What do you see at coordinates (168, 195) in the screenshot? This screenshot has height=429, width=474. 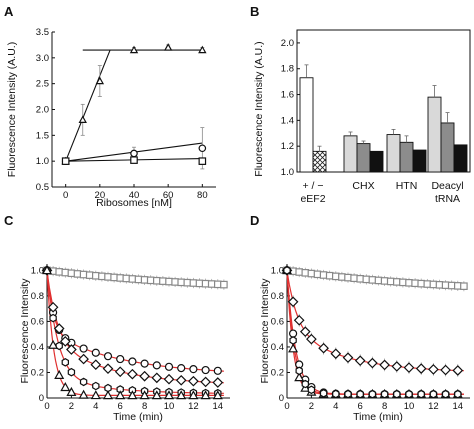 I see `x-tick-label: 60` at bounding box center [168, 195].